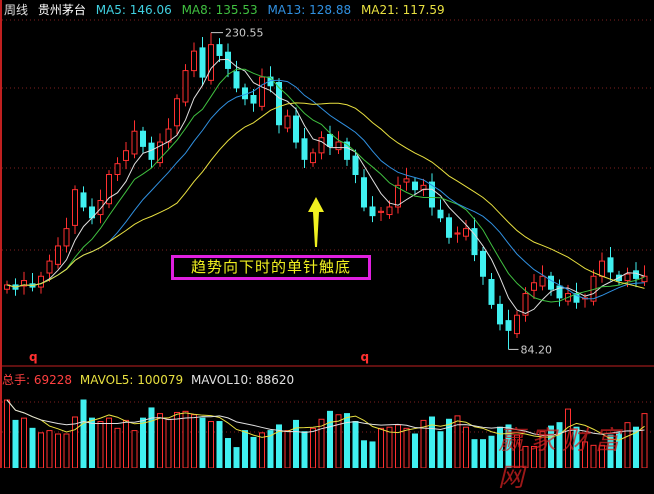 The width and height of the screenshot is (654, 494). Describe the element at coordinates (61, 10) in the screenshot. I see `stock-name: 贵州茅台` at that location.